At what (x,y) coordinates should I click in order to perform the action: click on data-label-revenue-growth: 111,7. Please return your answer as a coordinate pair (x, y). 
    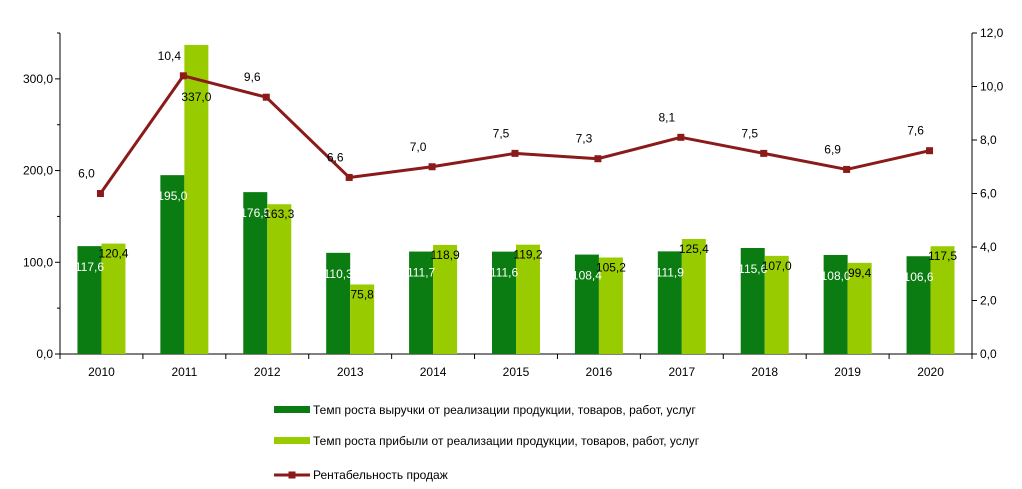
    Looking at the image, I should click on (421, 273).